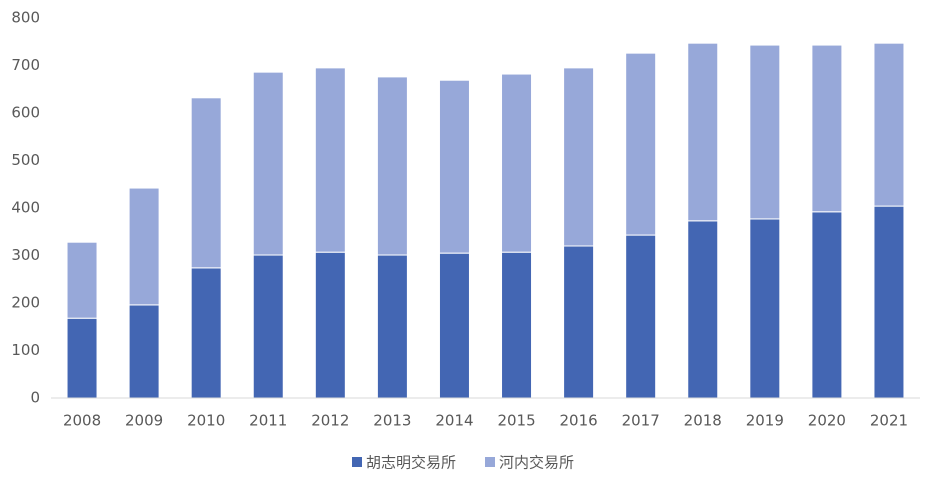 The width and height of the screenshot is (952, 484). Describe the element at coordinates (330, 421) in the screenshot. I see `x-tick-label: 2012` at that location.